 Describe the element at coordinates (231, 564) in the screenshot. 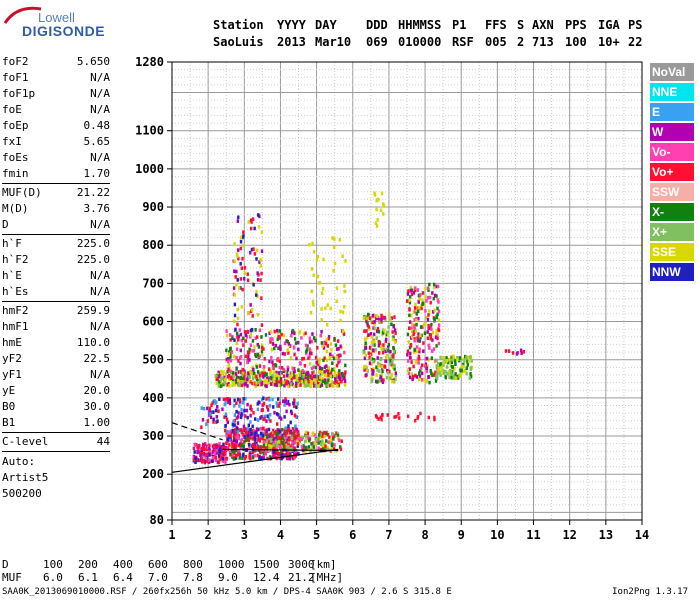

I see `distance-value: 1000` at that location.